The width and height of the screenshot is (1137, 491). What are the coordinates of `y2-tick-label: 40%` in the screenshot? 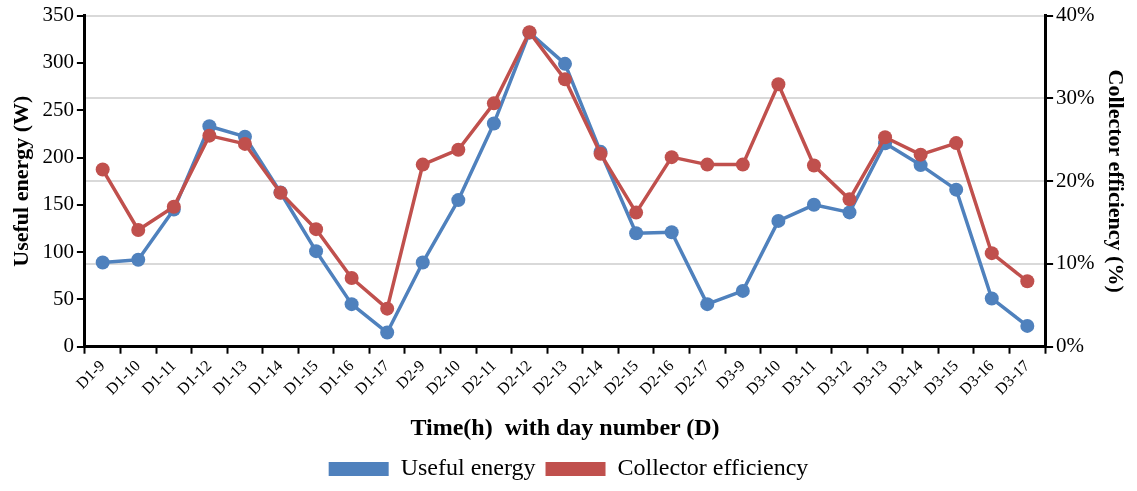 It's located at (1075, 14).